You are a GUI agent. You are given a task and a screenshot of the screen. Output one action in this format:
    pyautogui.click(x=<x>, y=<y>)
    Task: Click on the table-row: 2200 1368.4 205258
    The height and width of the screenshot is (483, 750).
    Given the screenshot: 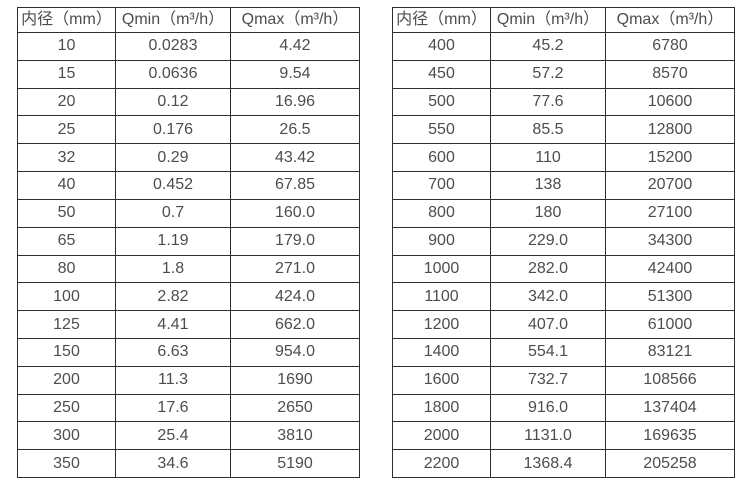 What is the action you would take?
    pyautogui.click(x=563, y=463)
    